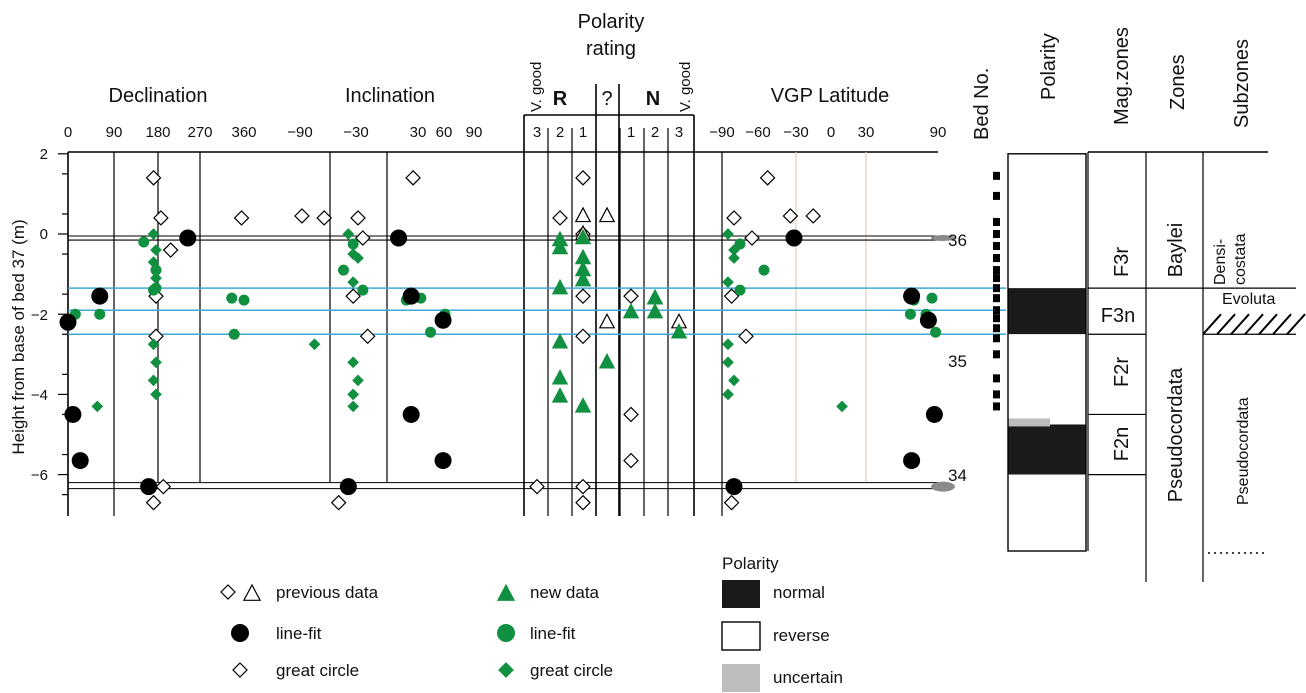 The width and height of the screenshot is (1306, 693). Describe the element at coordinates (299, 132) in the screenshot. I see `incl-tick-m90: −90` at that location.